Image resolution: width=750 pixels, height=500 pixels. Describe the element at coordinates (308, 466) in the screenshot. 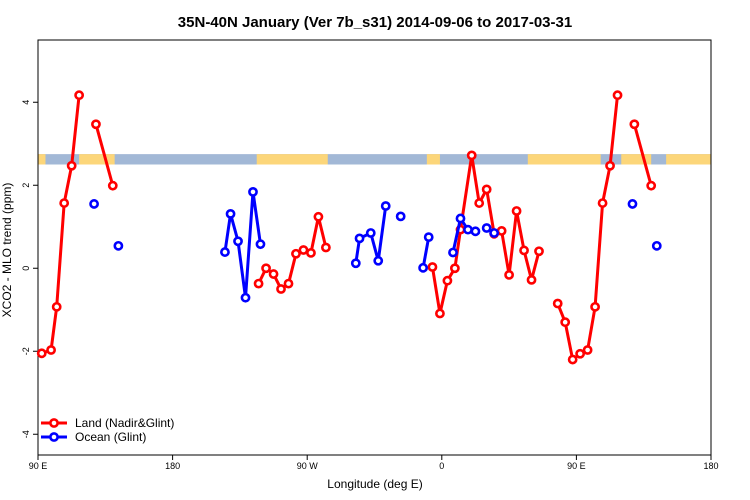

I see `x-tick-label: 90 W` at that location.